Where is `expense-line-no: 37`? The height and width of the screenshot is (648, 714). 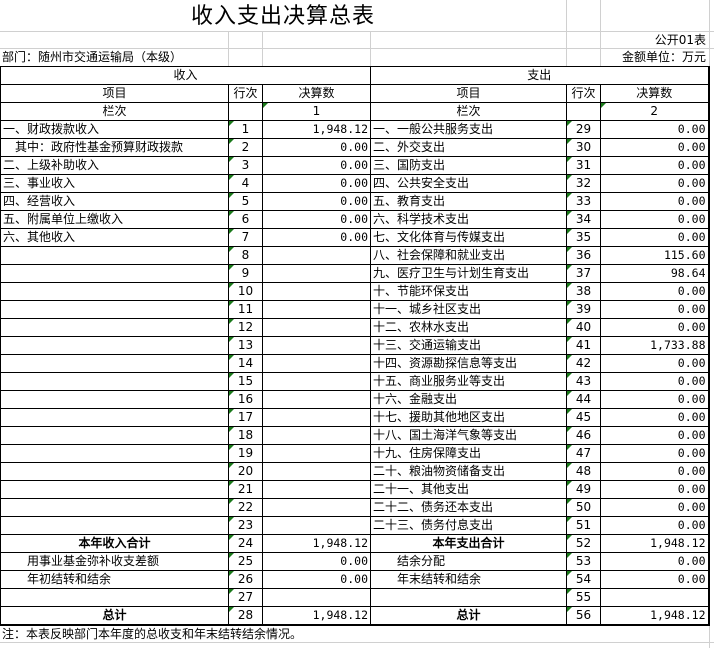 expense-line-no: 37 is located at coordinates (583, 273).